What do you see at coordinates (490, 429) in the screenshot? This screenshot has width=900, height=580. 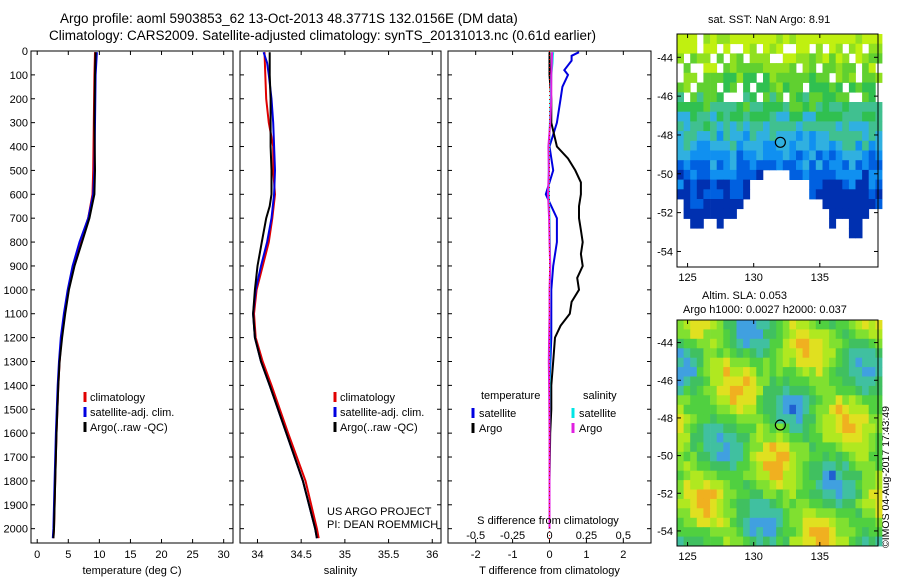 I see `difference-legend-label: Argo` at bounding box center [490, 429].